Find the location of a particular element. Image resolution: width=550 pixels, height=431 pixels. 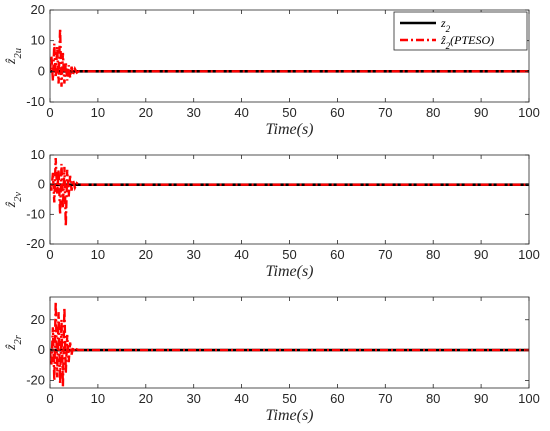

legend-label-z2: z2 is located at coordinates (445, 25).